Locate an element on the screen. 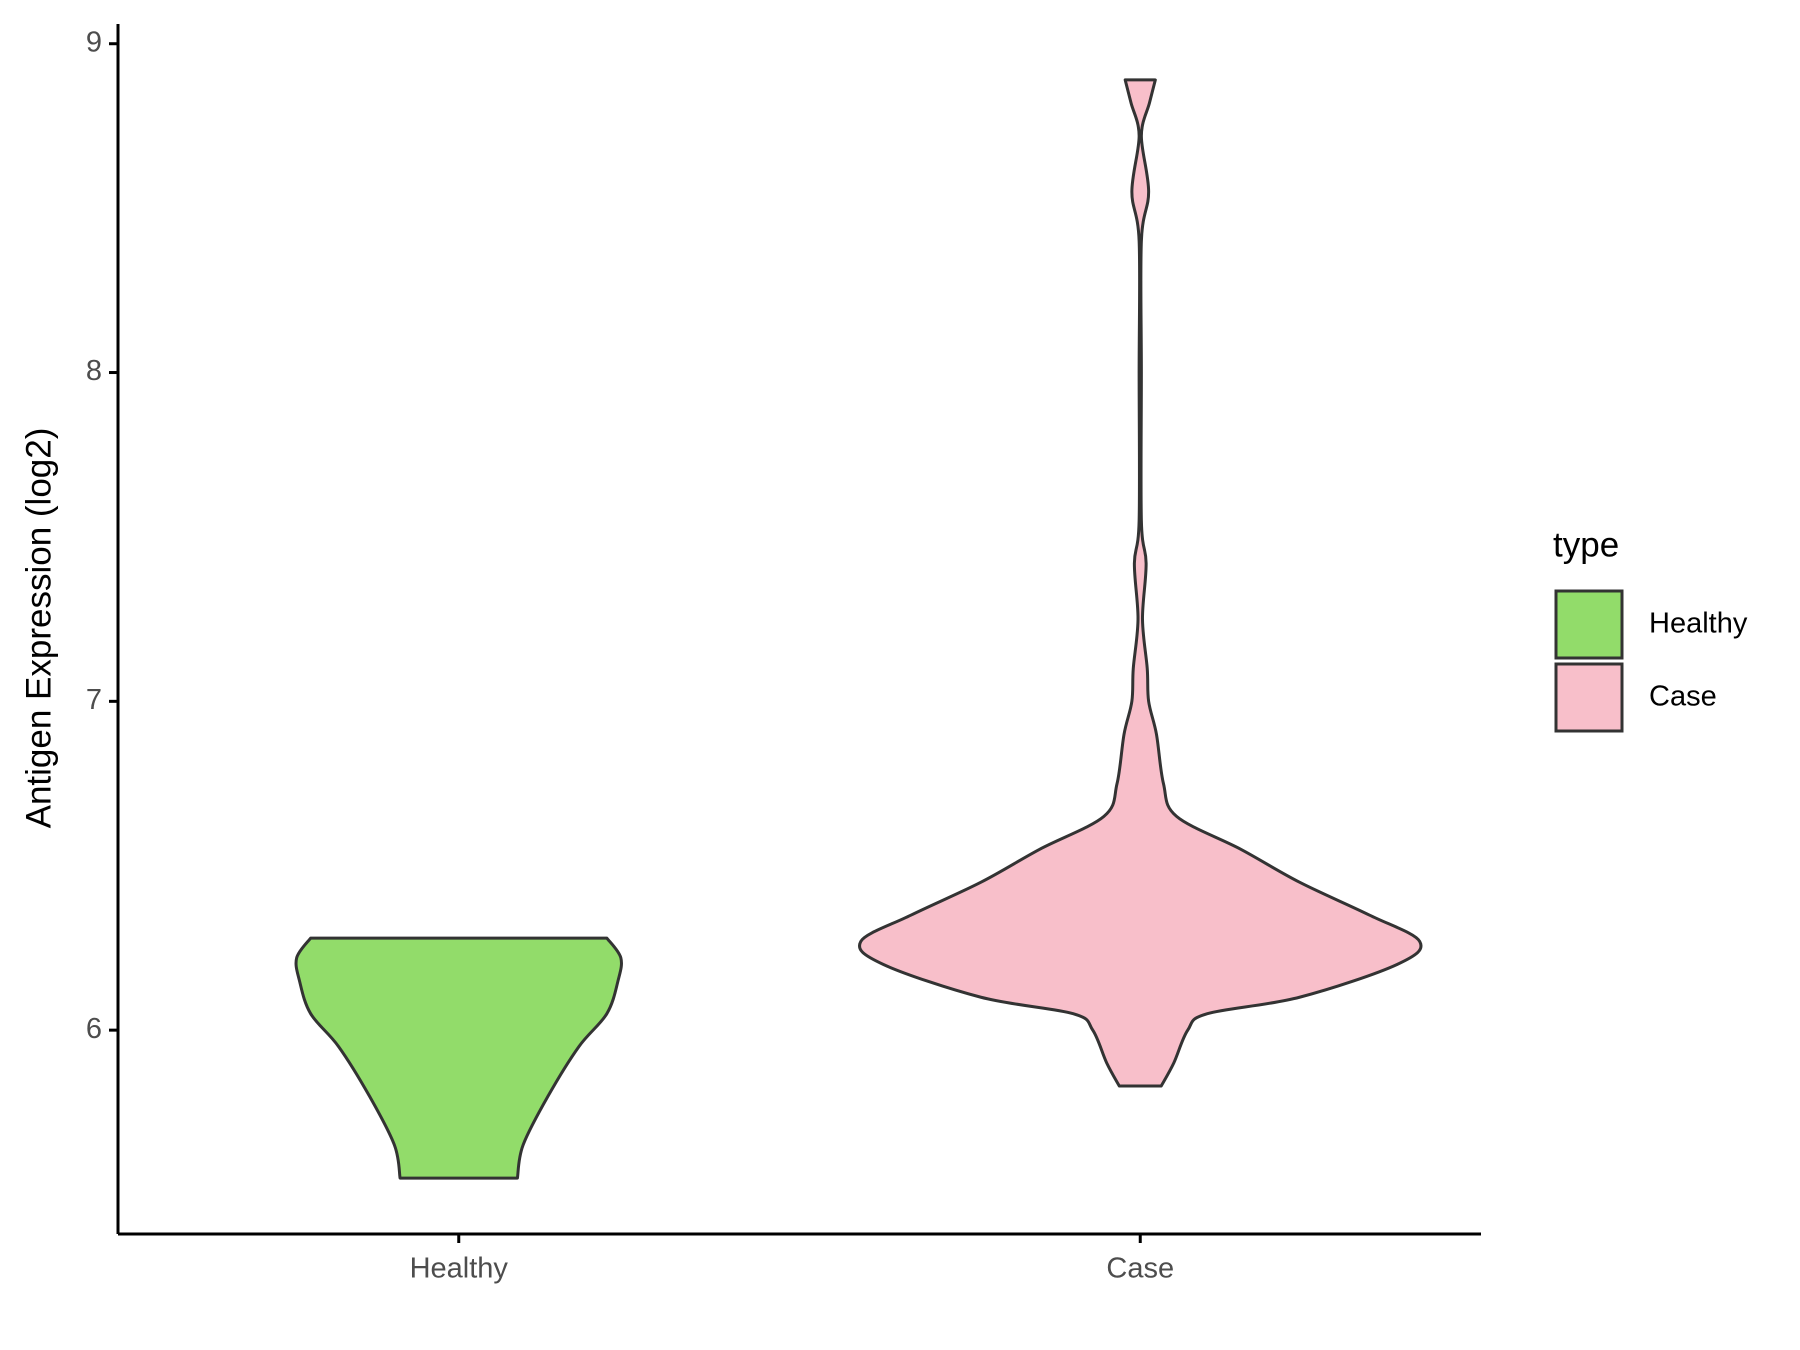  x-tick-label: Healthy is located at coordinates (459, 1269).